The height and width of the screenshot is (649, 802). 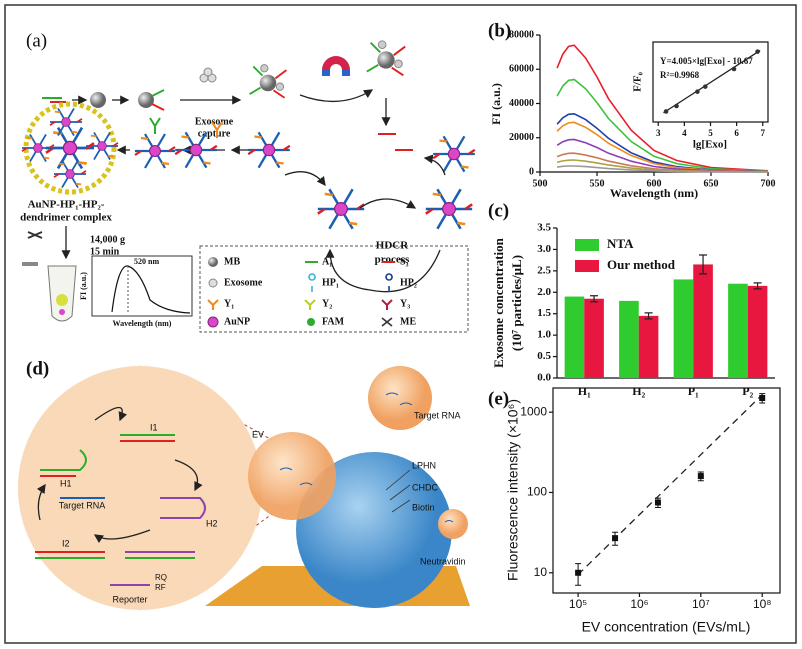 What do you see at coordinates (654, 183) in the screenshot?
I see `x-tick-label: 600` at bounding box center [654, 183].